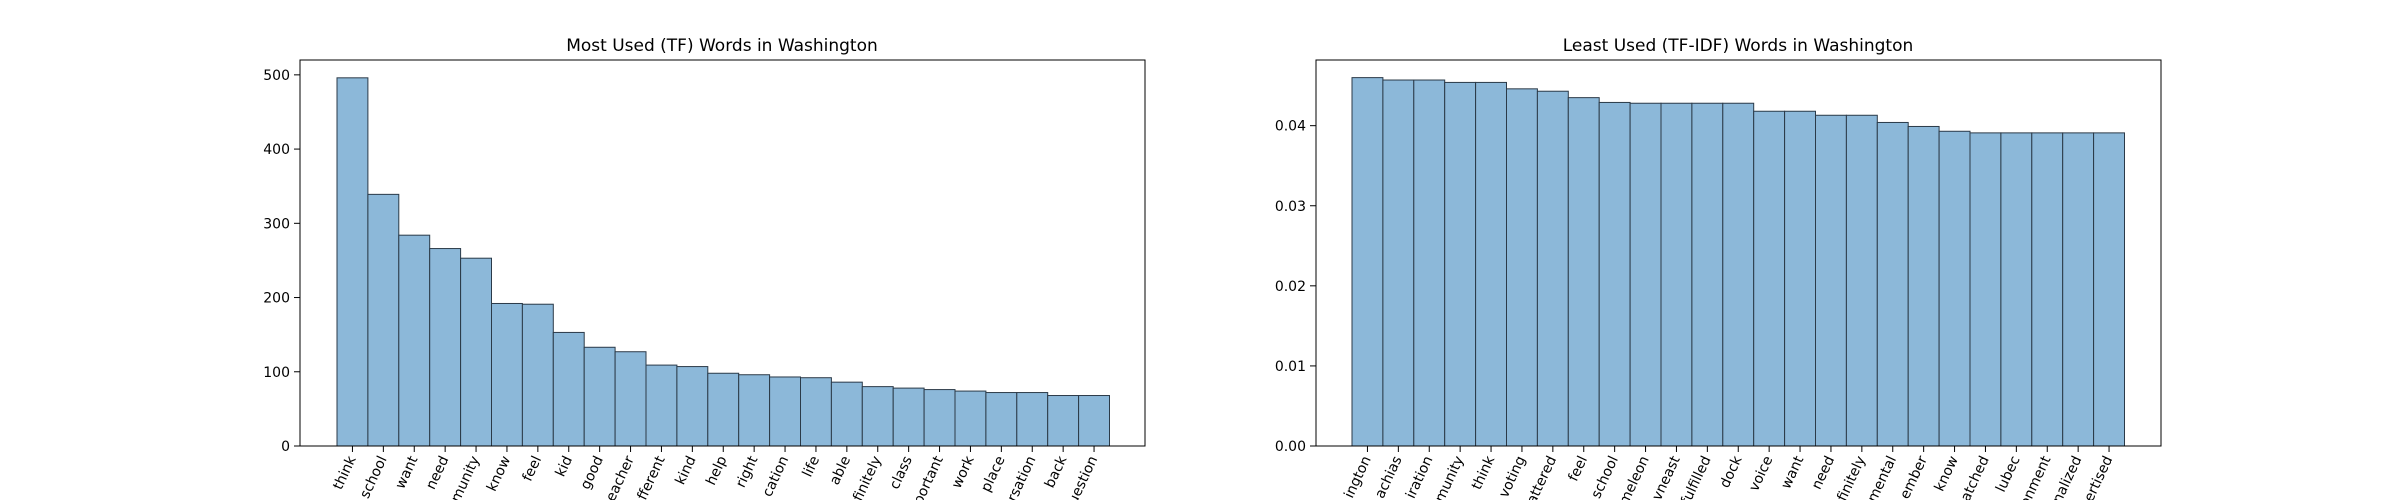 This screenshot has height=500, width=2400. Describe the element at coordinates (281, 261) in the screenshot. I see `y-axis: 0 100 200 300 400 500` at that location.